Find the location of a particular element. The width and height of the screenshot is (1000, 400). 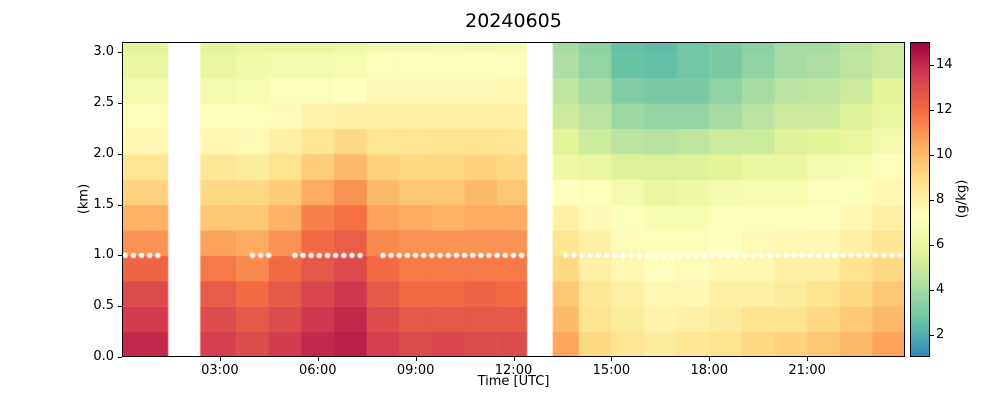

y-tick-label: 1.5 is located at coordinates (103, 204).